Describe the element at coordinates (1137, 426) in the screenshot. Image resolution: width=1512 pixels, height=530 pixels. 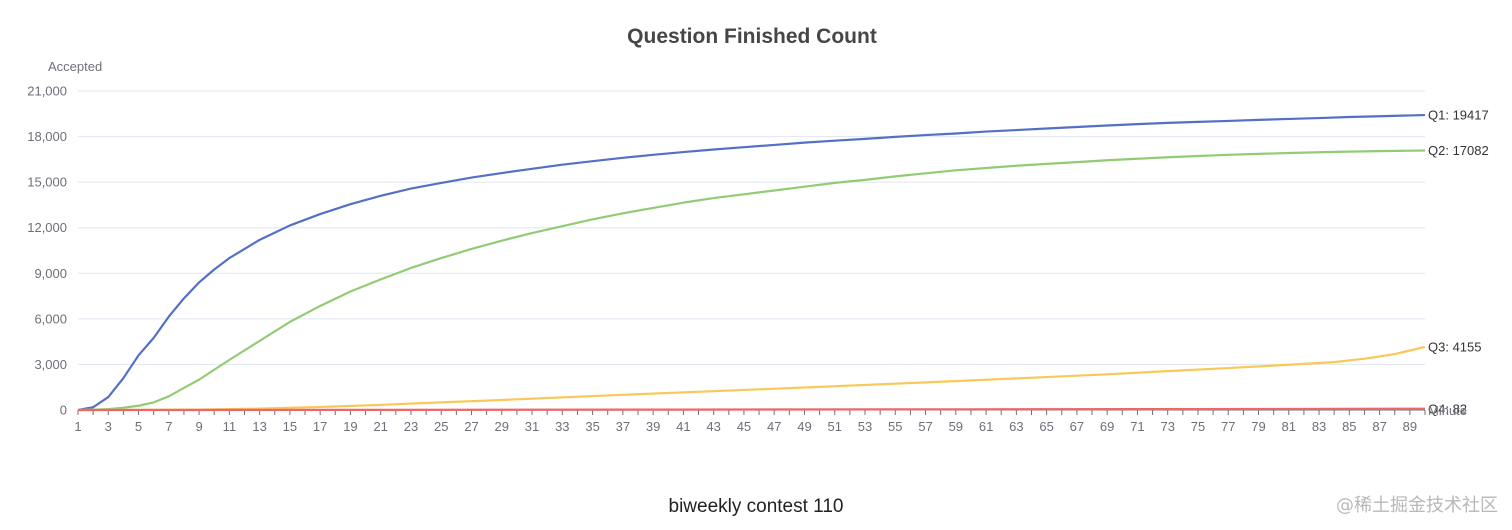
I see `x-tick-label: 71` at that location.